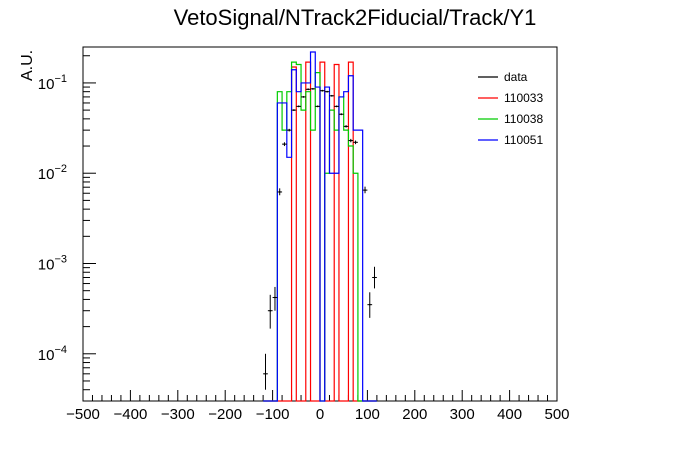  I want to click on y-tick-label: 10⁻⁴, so click(52, 354).